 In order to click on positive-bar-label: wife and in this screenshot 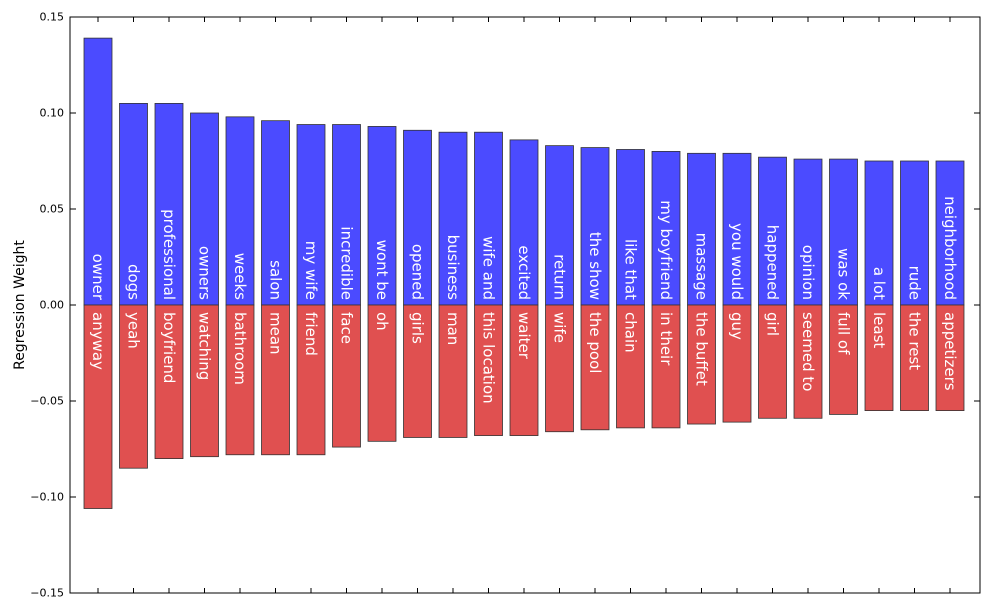, I will do `click(489, 268)`.